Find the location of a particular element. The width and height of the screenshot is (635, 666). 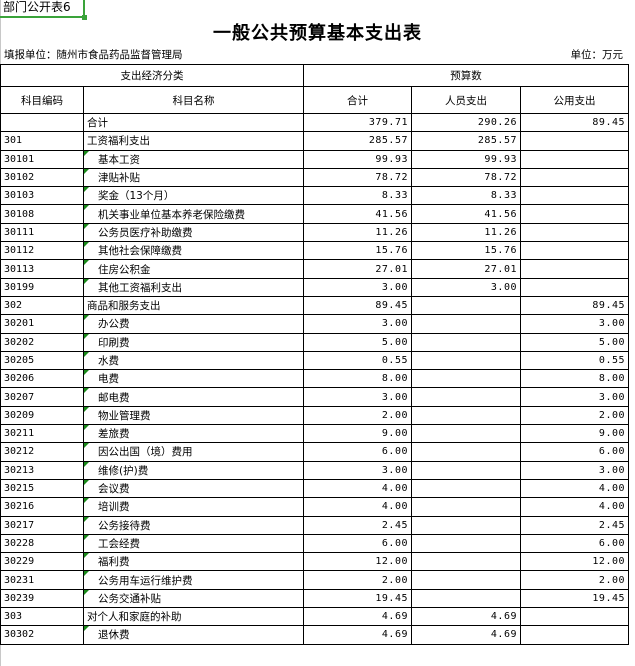

name-cell: 电费 is located at coordinates (193, 379).